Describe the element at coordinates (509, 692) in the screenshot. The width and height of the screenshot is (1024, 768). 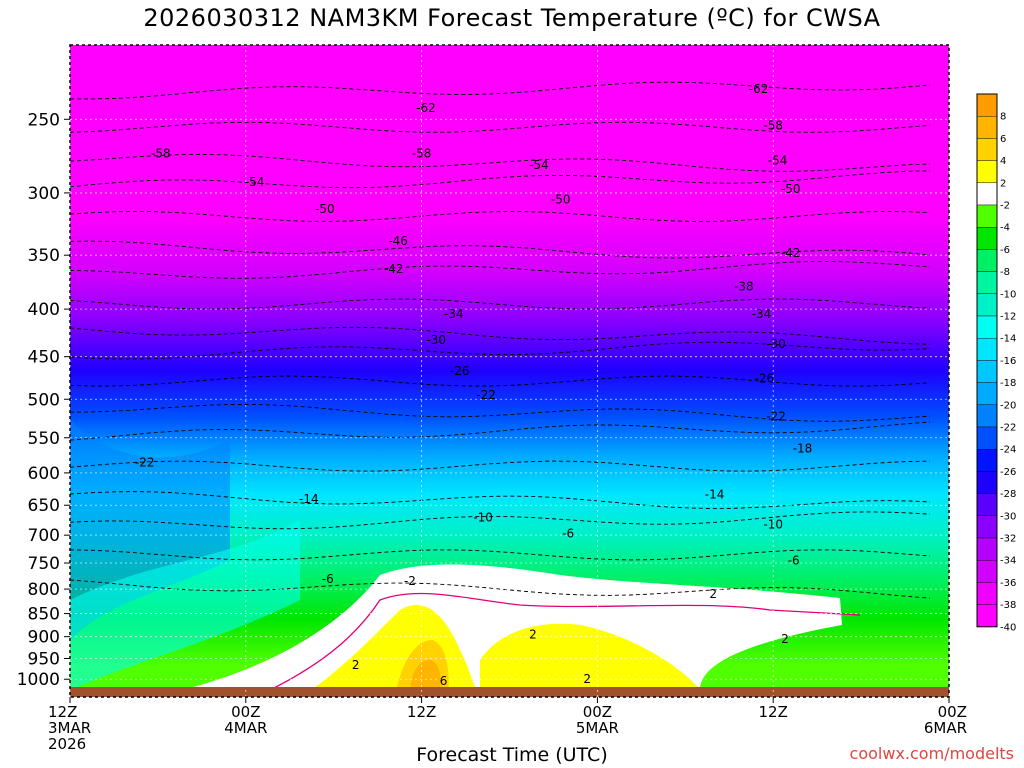
I see `terrain` at that location.